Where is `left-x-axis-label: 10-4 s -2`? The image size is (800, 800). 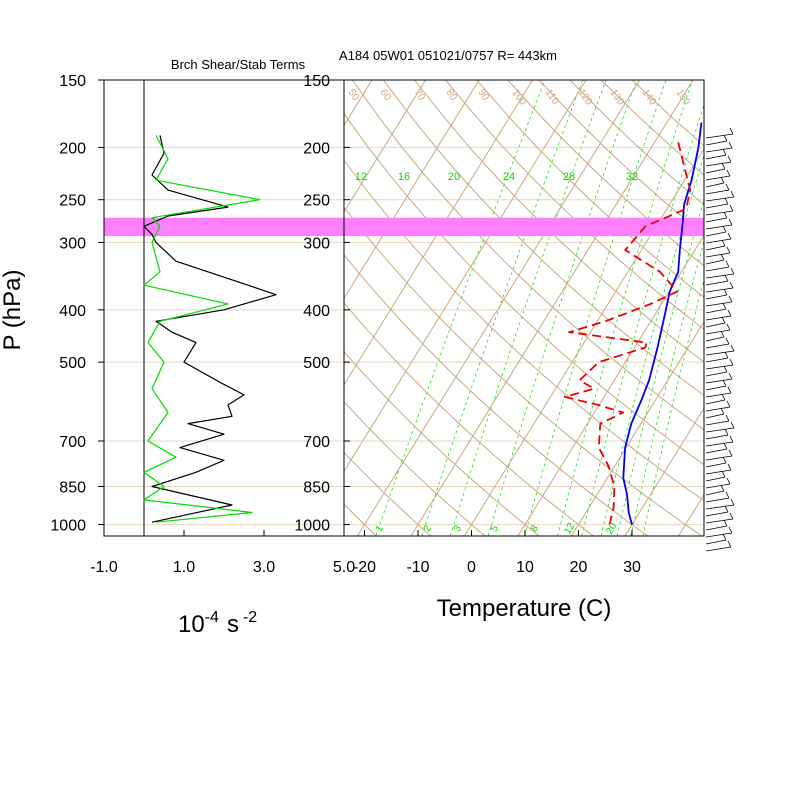
left-x-axis-label: 10-4 s -2 is located at coordinates (217, 623).